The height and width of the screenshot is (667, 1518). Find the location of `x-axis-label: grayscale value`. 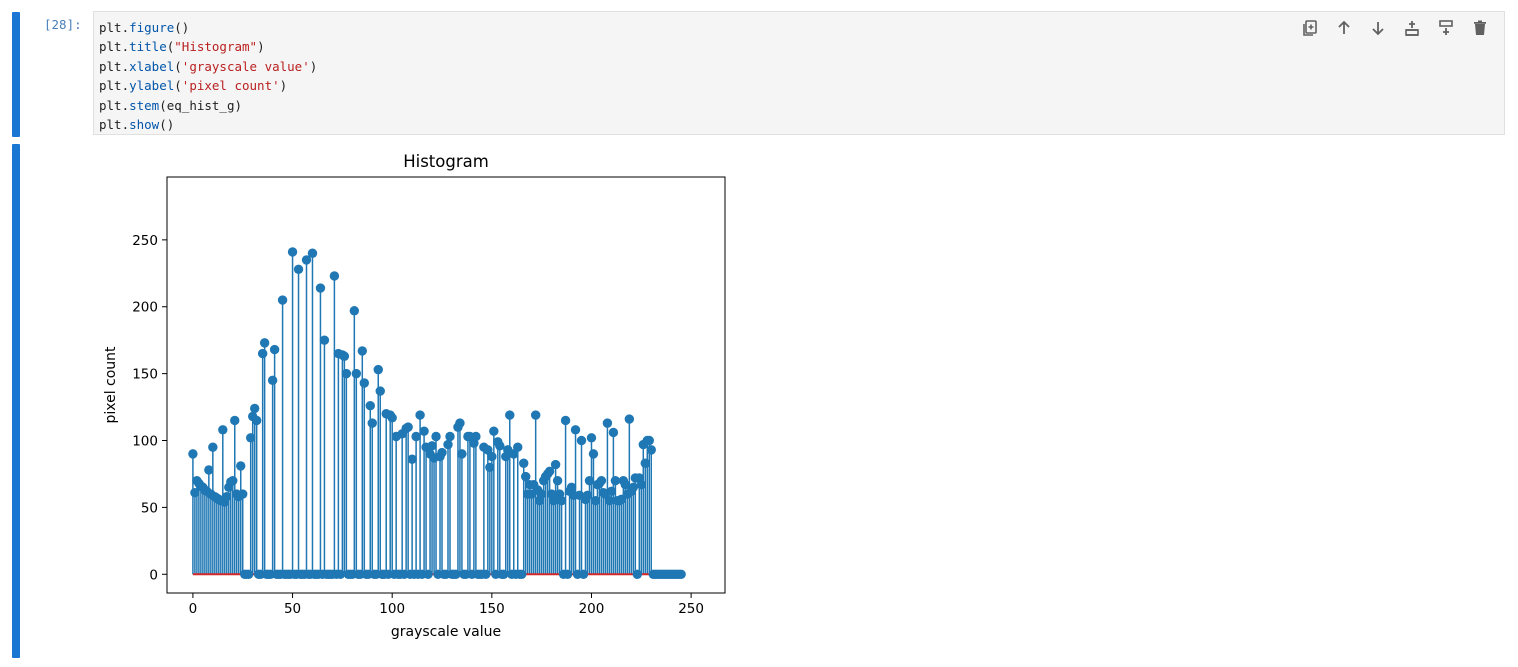

x-axis-label: grayscale value is located at coordinates (446, 632).